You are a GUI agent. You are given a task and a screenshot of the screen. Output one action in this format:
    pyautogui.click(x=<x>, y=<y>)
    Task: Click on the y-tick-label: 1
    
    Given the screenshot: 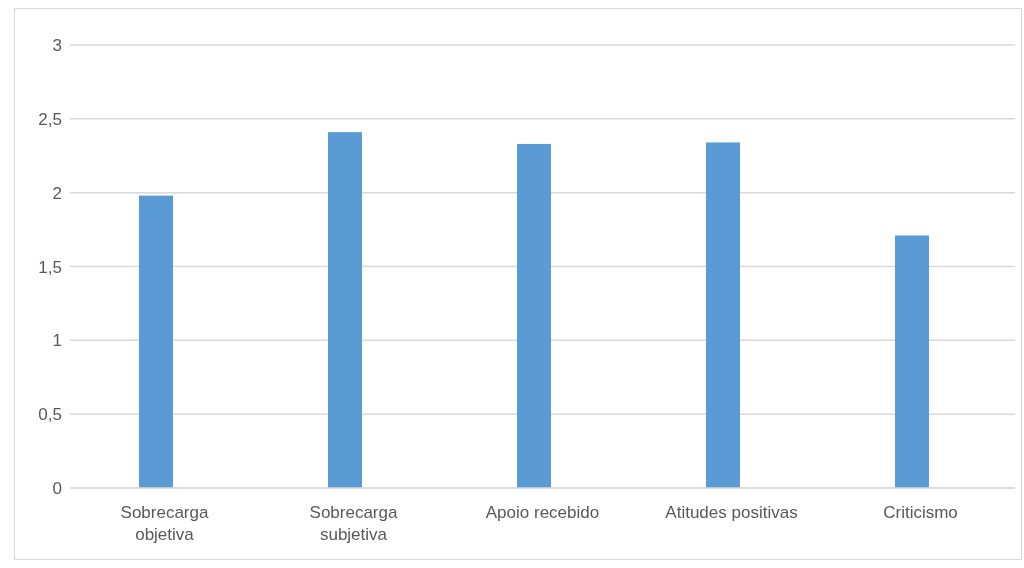 What is the action you would take?
    pyautogui.click(x=57, y=341)
    